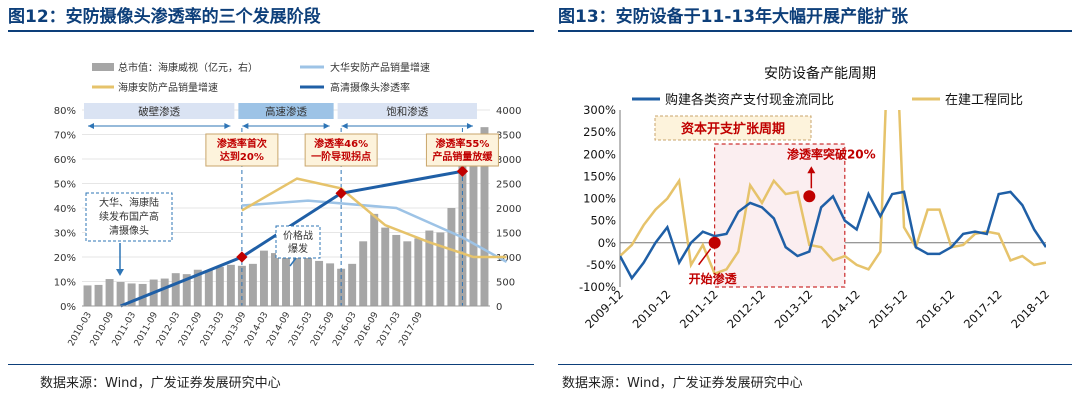 The width and height of the screenshot is (1080, 401). Describe the element at coordinates (298, 235) in the screenshot. I see `annotation-pricewar-text: 价格战` at that location.